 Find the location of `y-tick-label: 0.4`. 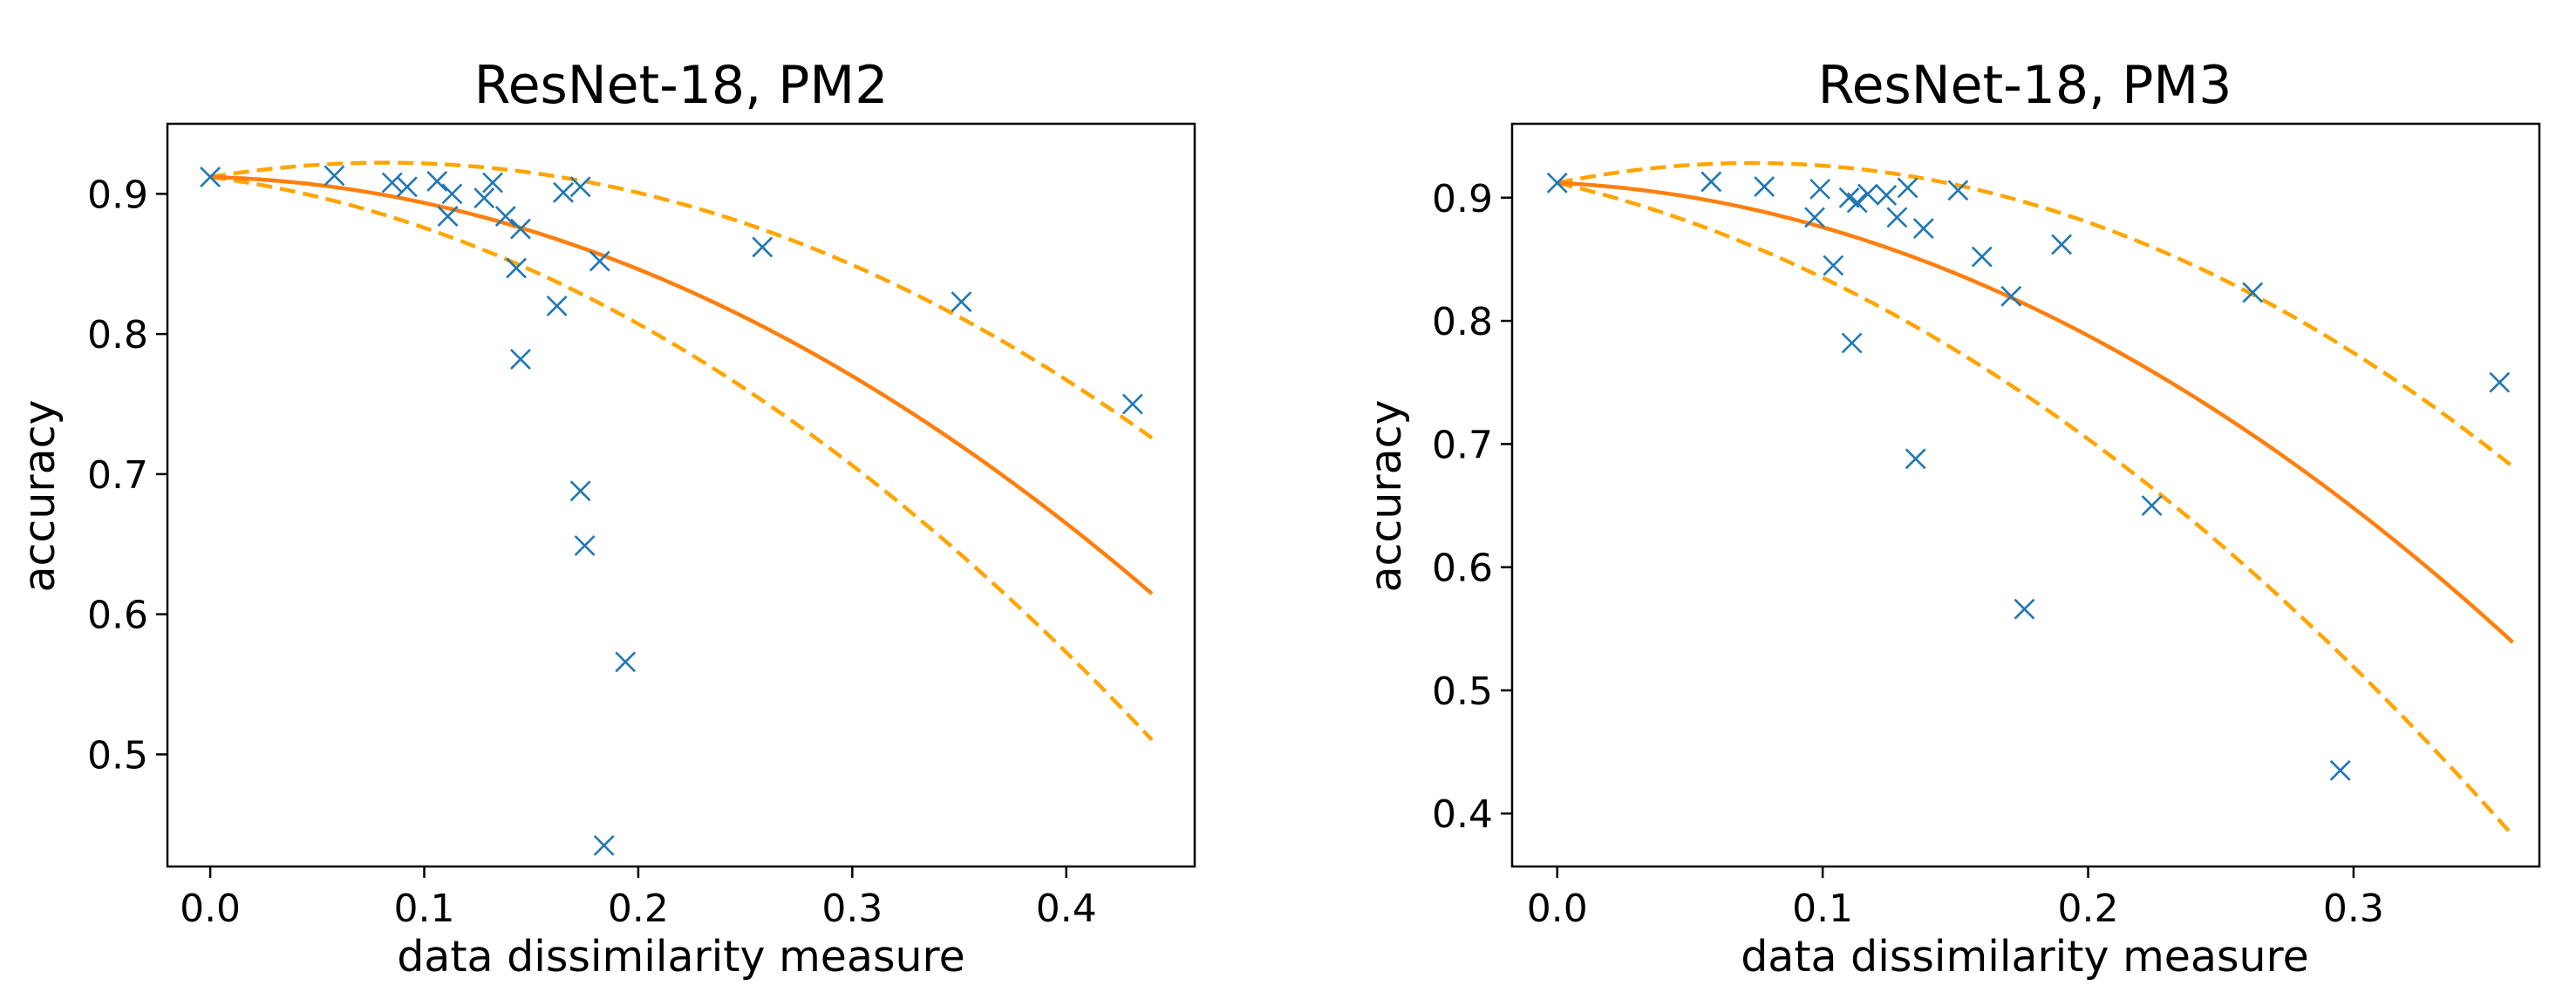

y-tick-label: 0.4 is located at coordinates (1463, 814).